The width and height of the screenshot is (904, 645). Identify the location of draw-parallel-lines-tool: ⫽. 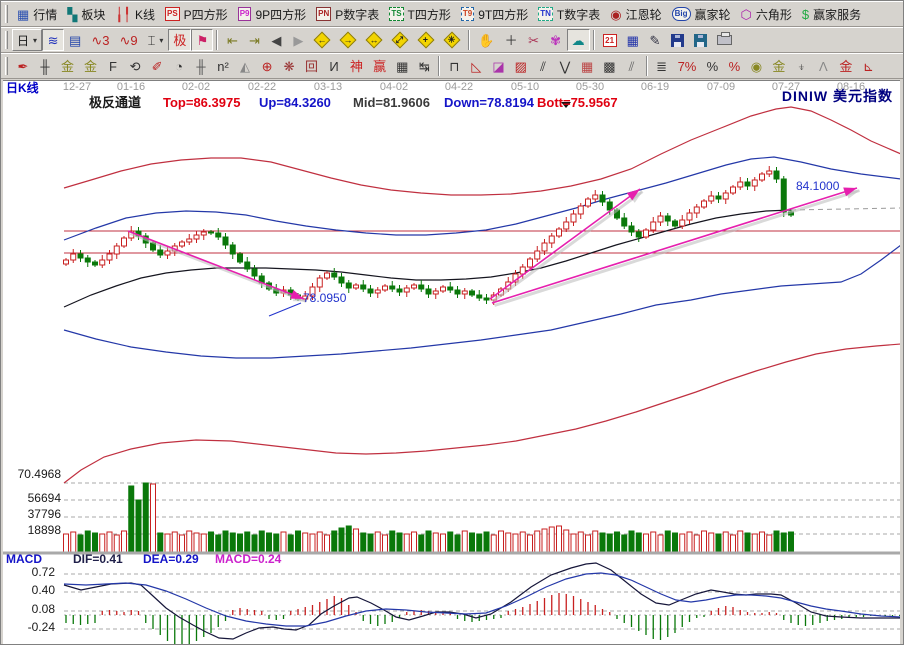
(632, 66).